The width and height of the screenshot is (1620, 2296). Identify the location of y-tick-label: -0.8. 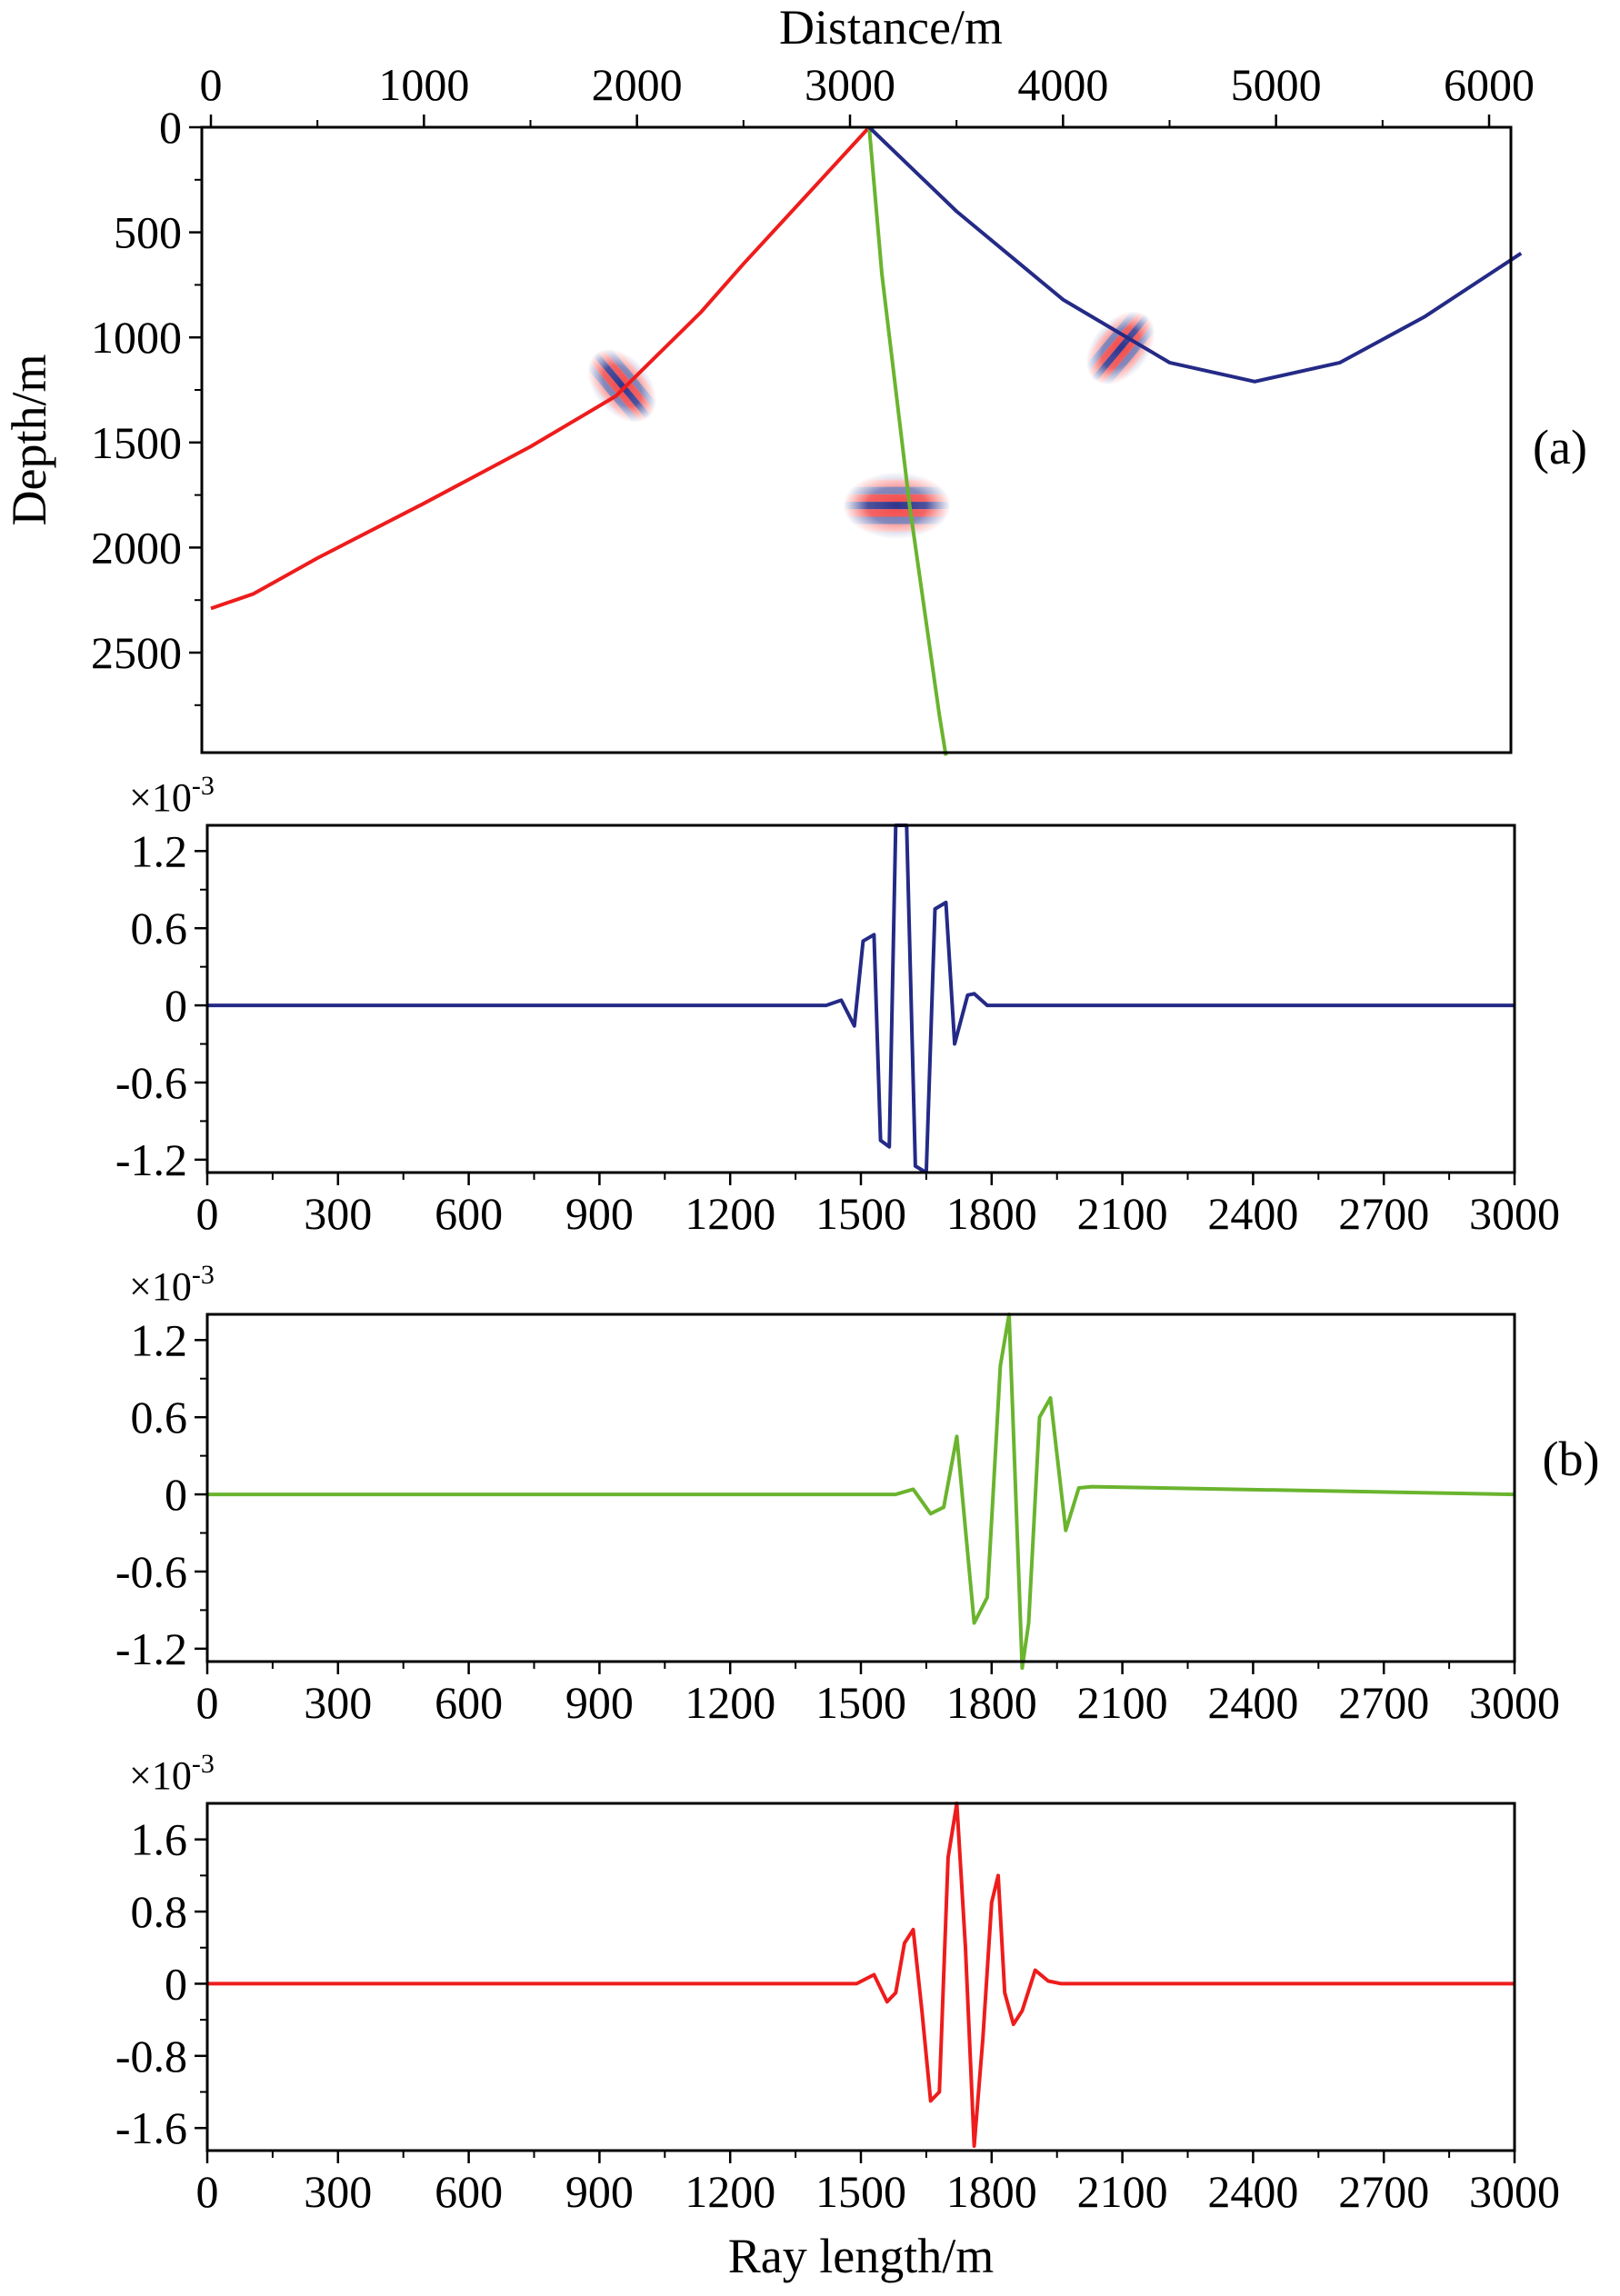
(151, 2056).